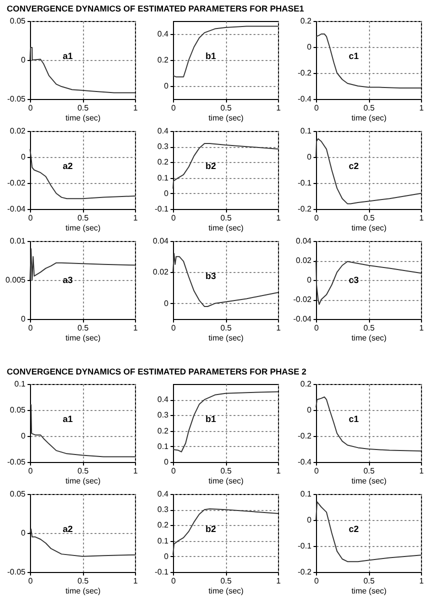 This screenshot has height=607, width=431. What do you see at coordinates (302, 319) in the screenshot?
I see `y-tick-label: -0.04` at bounding box center [302, 319].